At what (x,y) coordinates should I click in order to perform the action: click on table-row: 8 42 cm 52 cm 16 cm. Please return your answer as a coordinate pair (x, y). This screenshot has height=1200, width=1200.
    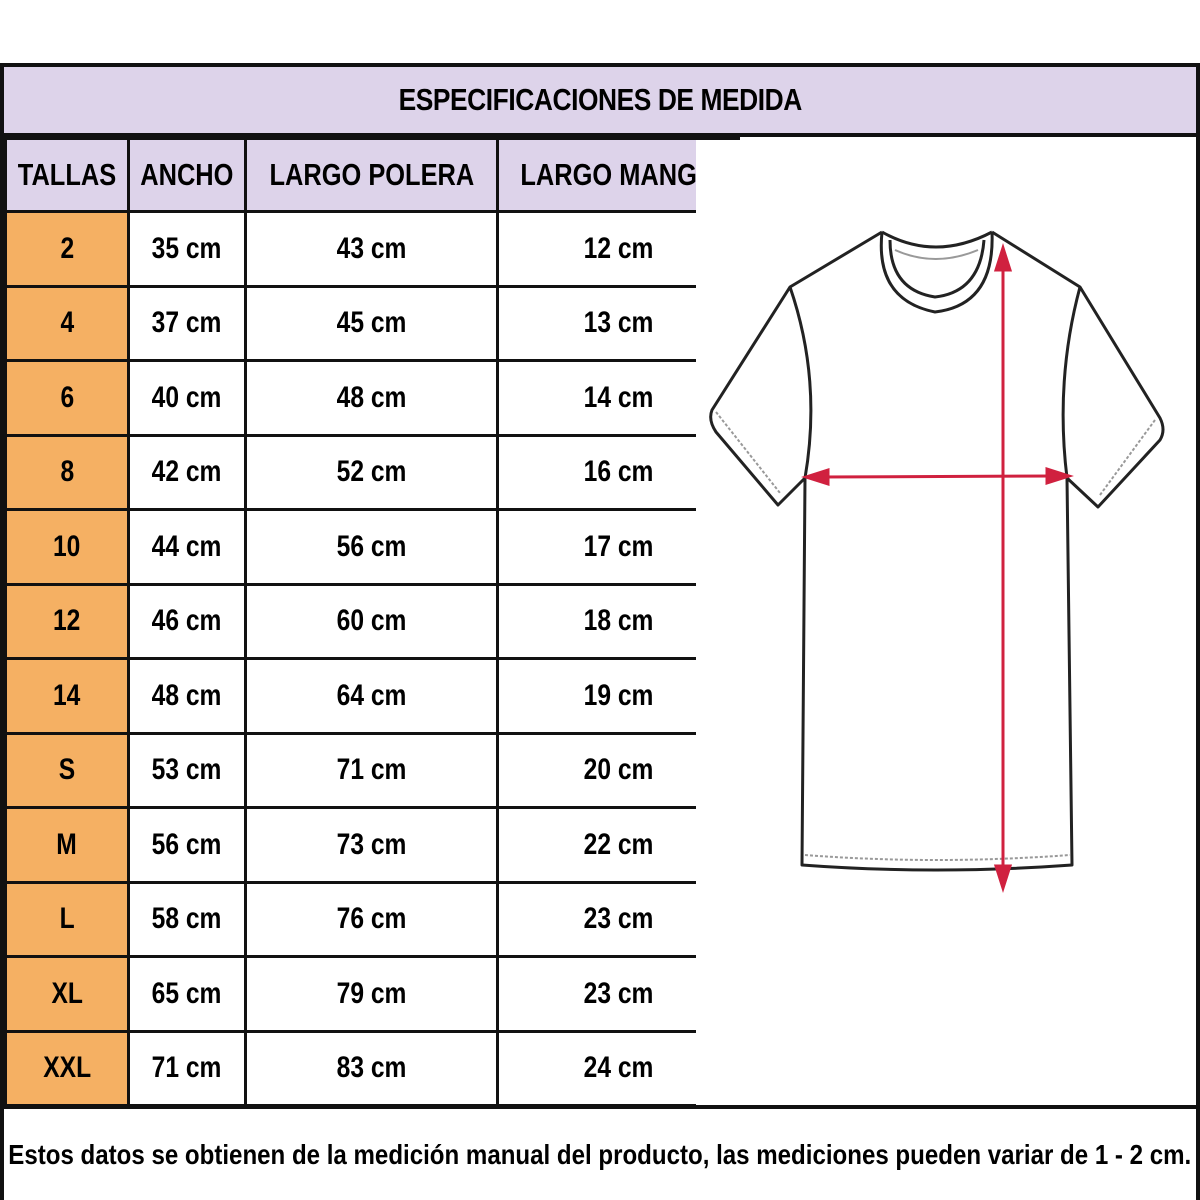
    Looking at the image, I should click on (372, 472).